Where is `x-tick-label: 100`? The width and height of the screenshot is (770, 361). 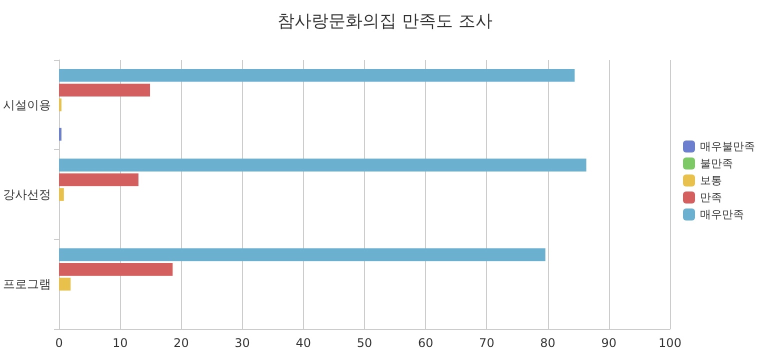 x-tick-label: 100 is located at coordinates (670, 343).